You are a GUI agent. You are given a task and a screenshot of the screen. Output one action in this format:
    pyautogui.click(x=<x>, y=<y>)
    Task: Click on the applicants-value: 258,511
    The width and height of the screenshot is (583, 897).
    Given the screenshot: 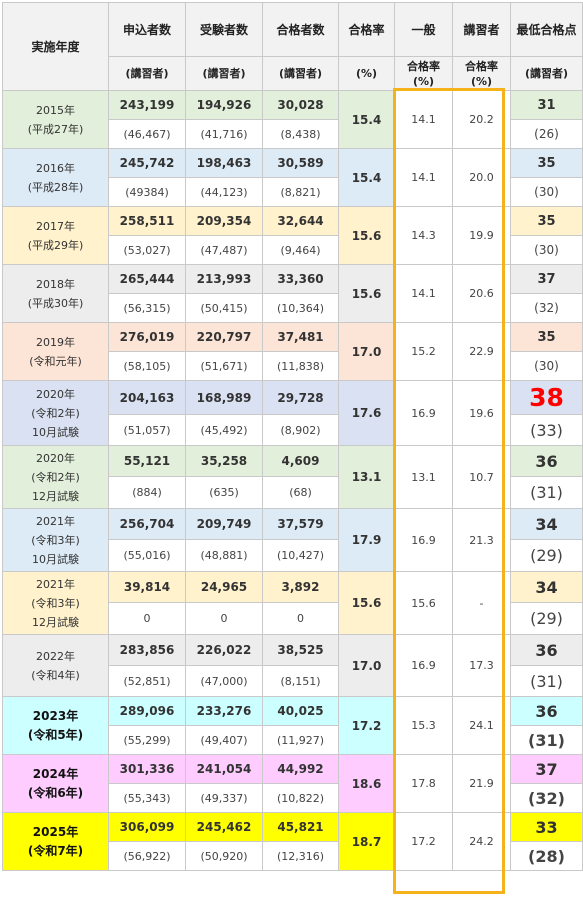 What is the action you would take?
    pyautogui.click(x=147, y=221)
    